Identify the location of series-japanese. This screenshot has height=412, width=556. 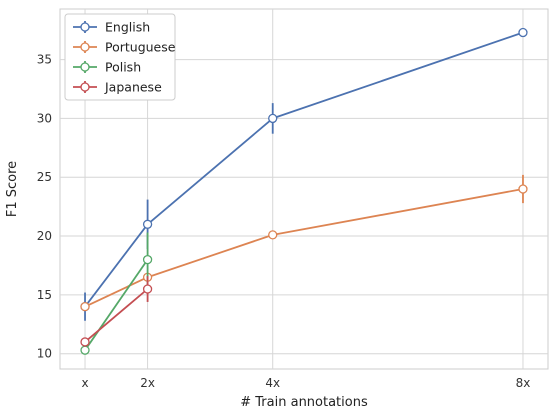
(116, 311).